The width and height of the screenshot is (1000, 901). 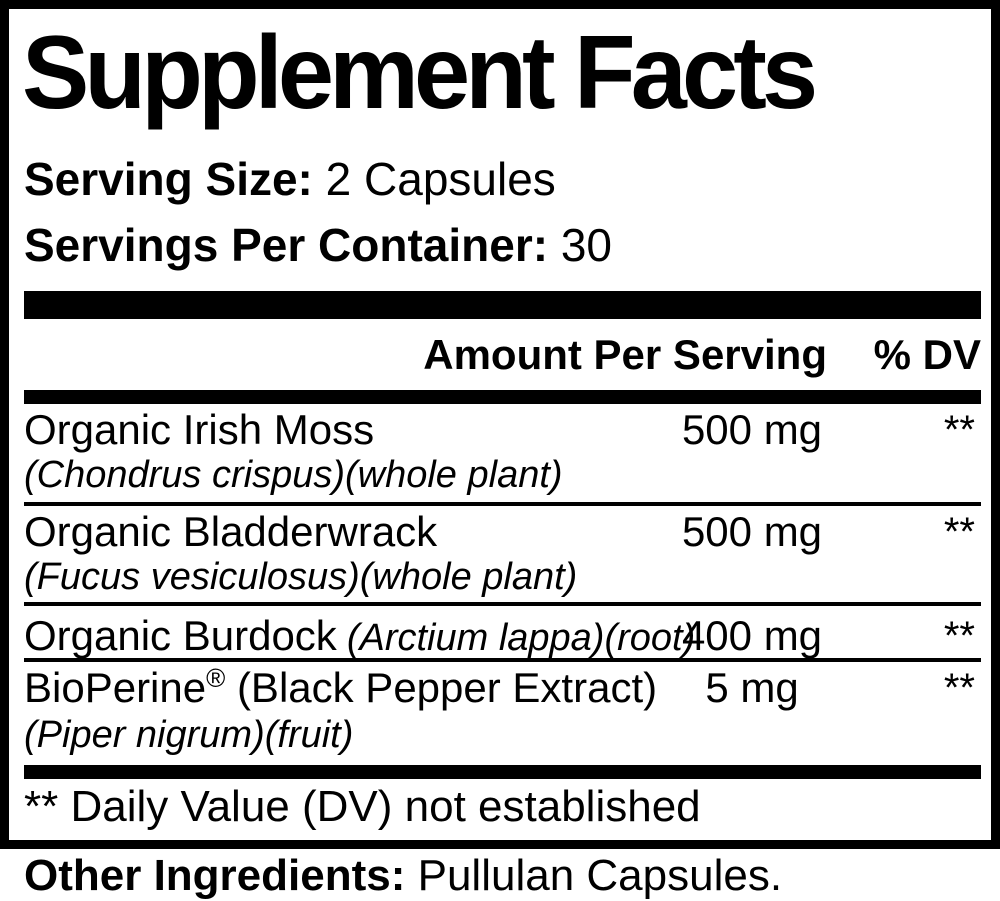 What do you see at coordinates (420, 73) in the screenshot?
I see `page-title: Supplement Facts` at bounding box center [420, 73].